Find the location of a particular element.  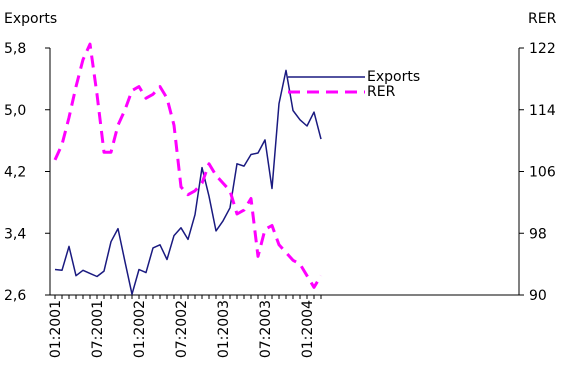

left-tick-label: 3,4 is located at coordinates (15, 234).